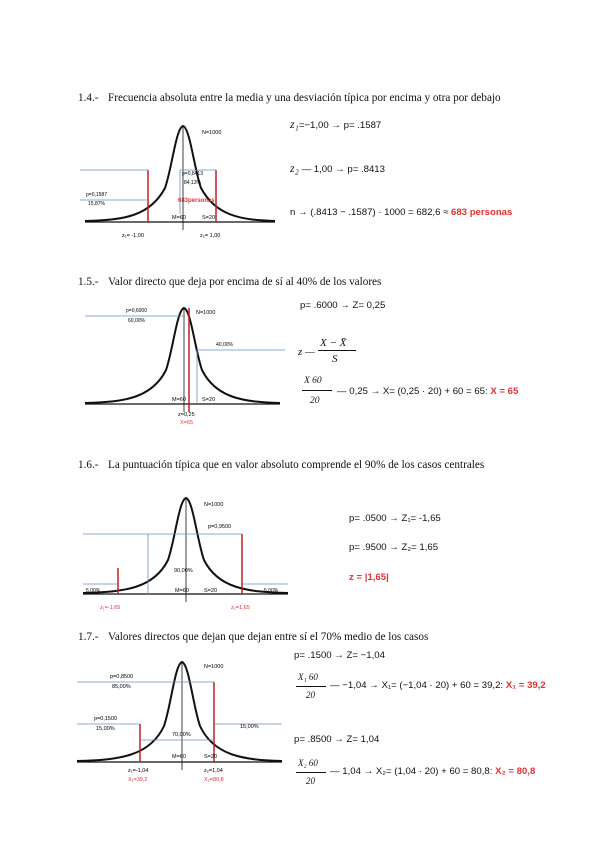  I want to click on label-pct-left: 15,00%, so click(105, 729).